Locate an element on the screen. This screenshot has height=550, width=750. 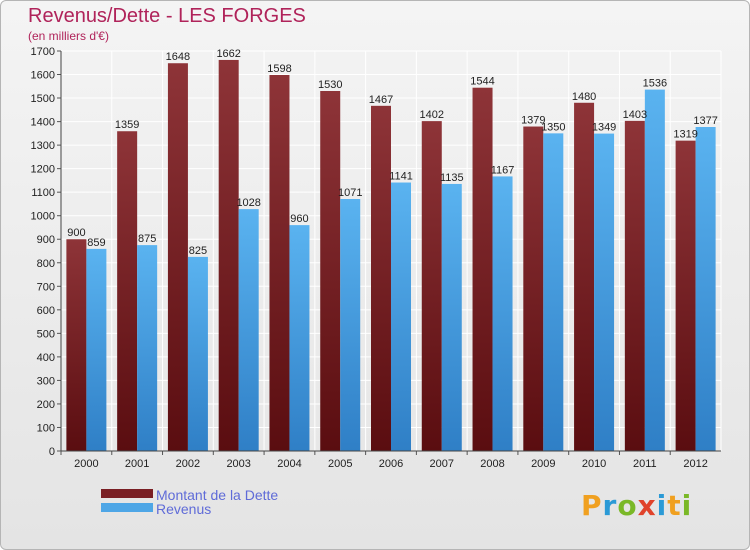
data-label: 1648 is located at coordinates (178, 57).